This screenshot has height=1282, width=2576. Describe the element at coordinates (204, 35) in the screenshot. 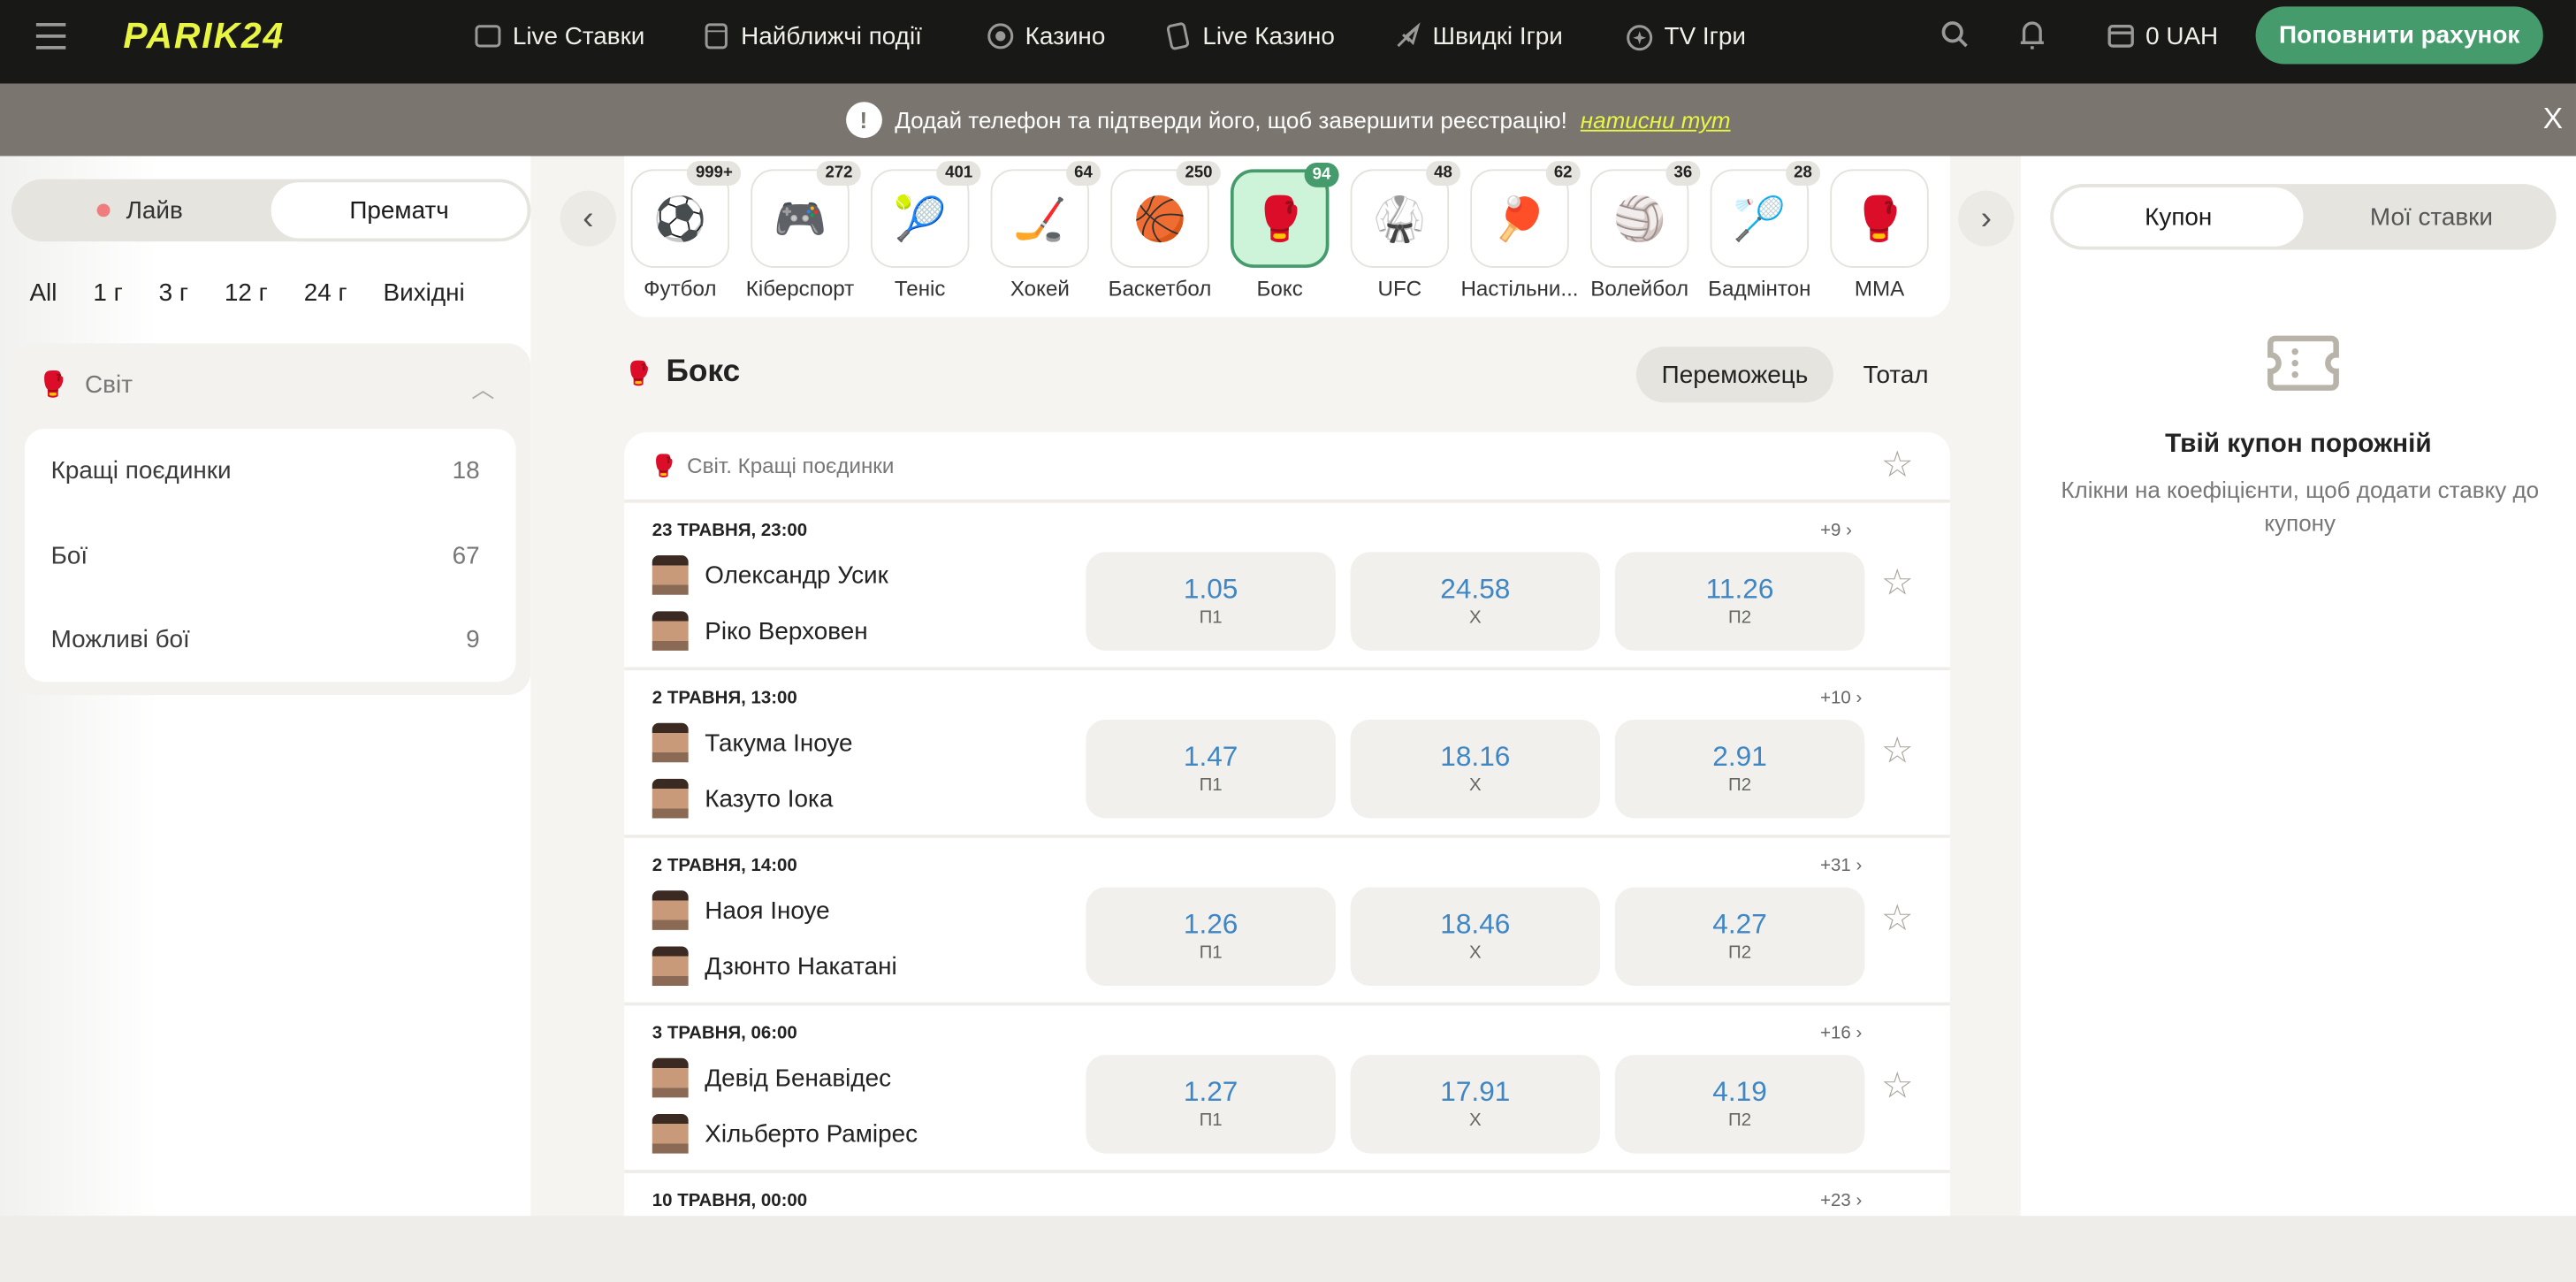

I see `logo: PARIK24` at that location.